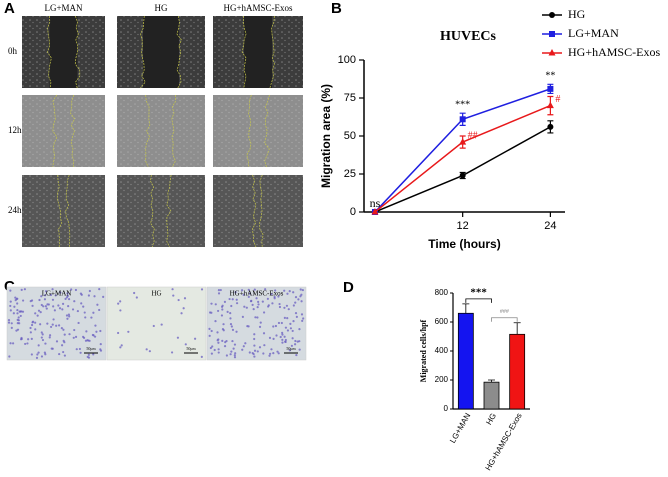 This screenshot has width=668, height=477. What do you see at coordinates (491, 419) in the screenshot?
I see `x-tick-label: HG` at bounding box center [491, 419].